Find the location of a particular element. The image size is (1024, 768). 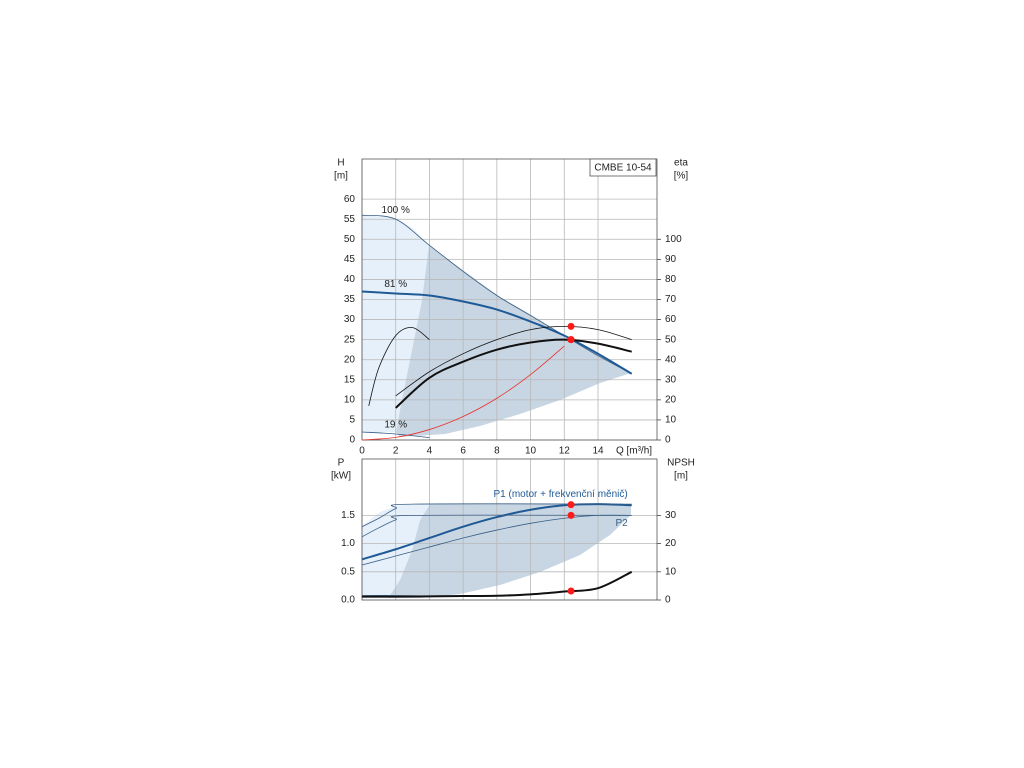

y-axis-unit: [m] is located at coordinates (341, 176).